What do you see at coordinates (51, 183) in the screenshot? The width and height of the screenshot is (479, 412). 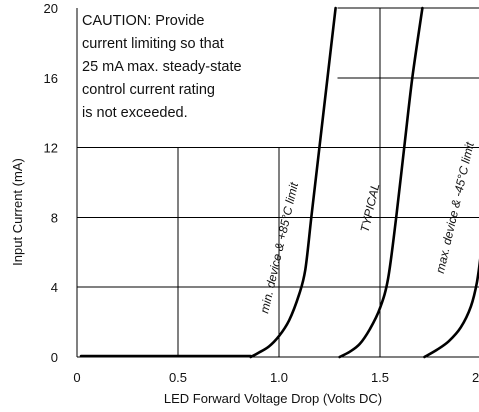 I see `y-tick-labels: 0 4 8 12 16 20` at bounding box center [51, 183].